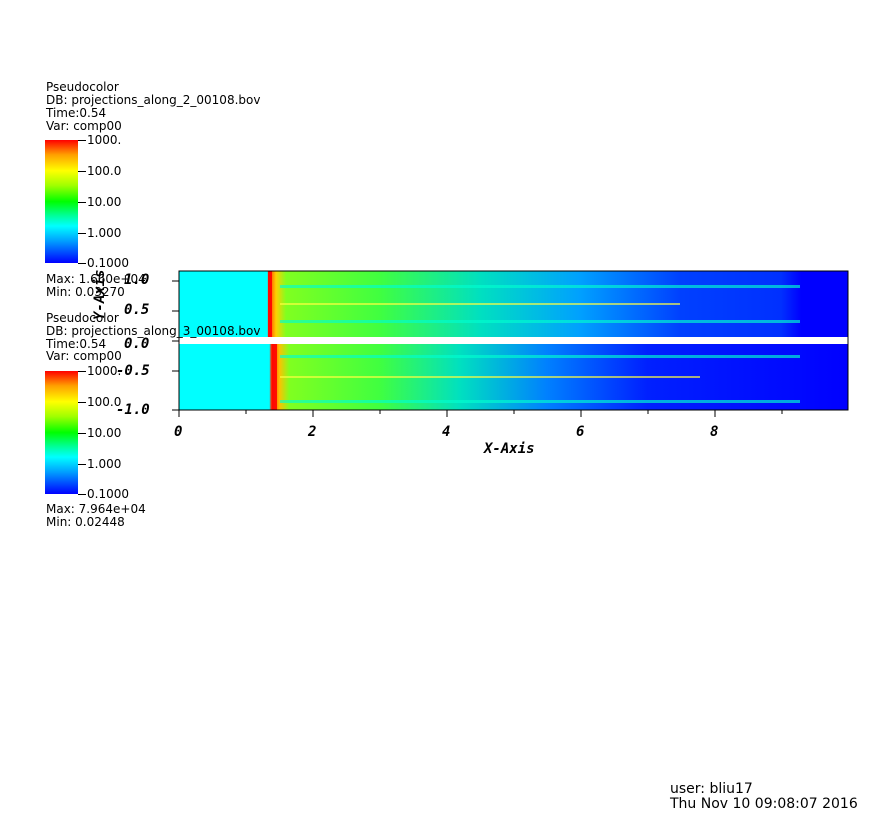 The height and width of the screenshot is (823, 895). I want to click on colorbar-2-label: 1000., so click(104, 371).